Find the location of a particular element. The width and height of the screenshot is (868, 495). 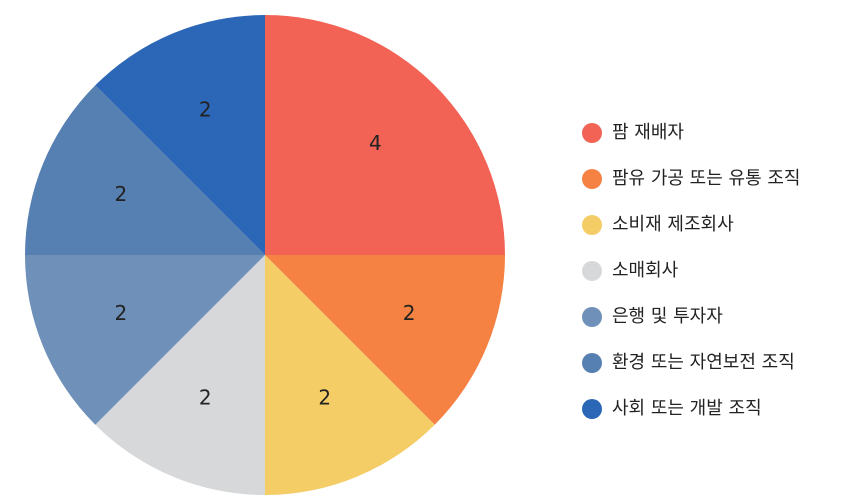

legend-label: 소비재 제조회사 is located at coordinates (673, 224).